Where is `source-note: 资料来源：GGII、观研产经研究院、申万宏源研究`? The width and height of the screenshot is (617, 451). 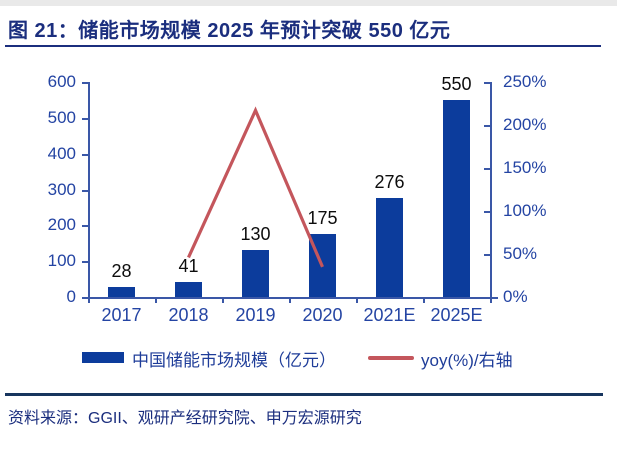
source-note: 资料来源：GGII、观研产经研究院、申万宏源研究 is located at coordinates (185, 418).